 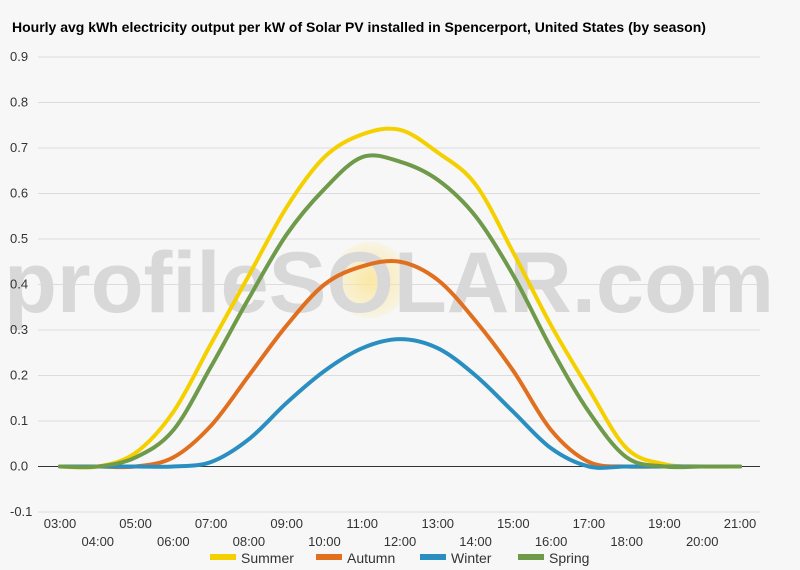 I want to click on x-tick-label: 16:00, so click(x=551, y=541).